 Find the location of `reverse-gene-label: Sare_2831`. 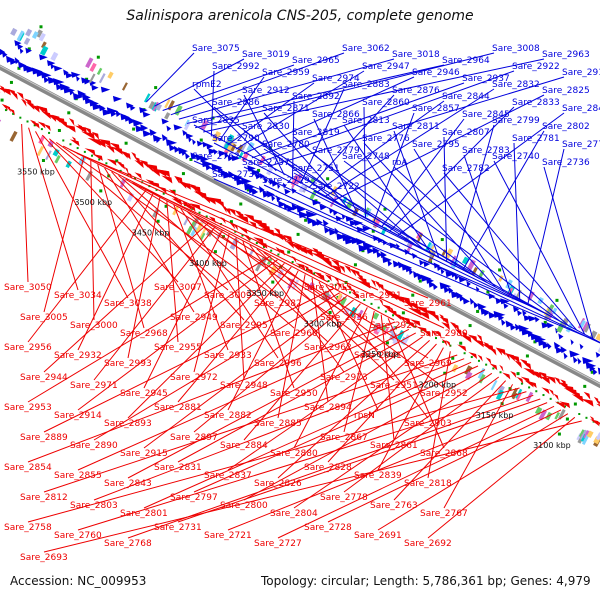

reverse-gene-label: Sare_2831 is located at coordinates (178, 468).